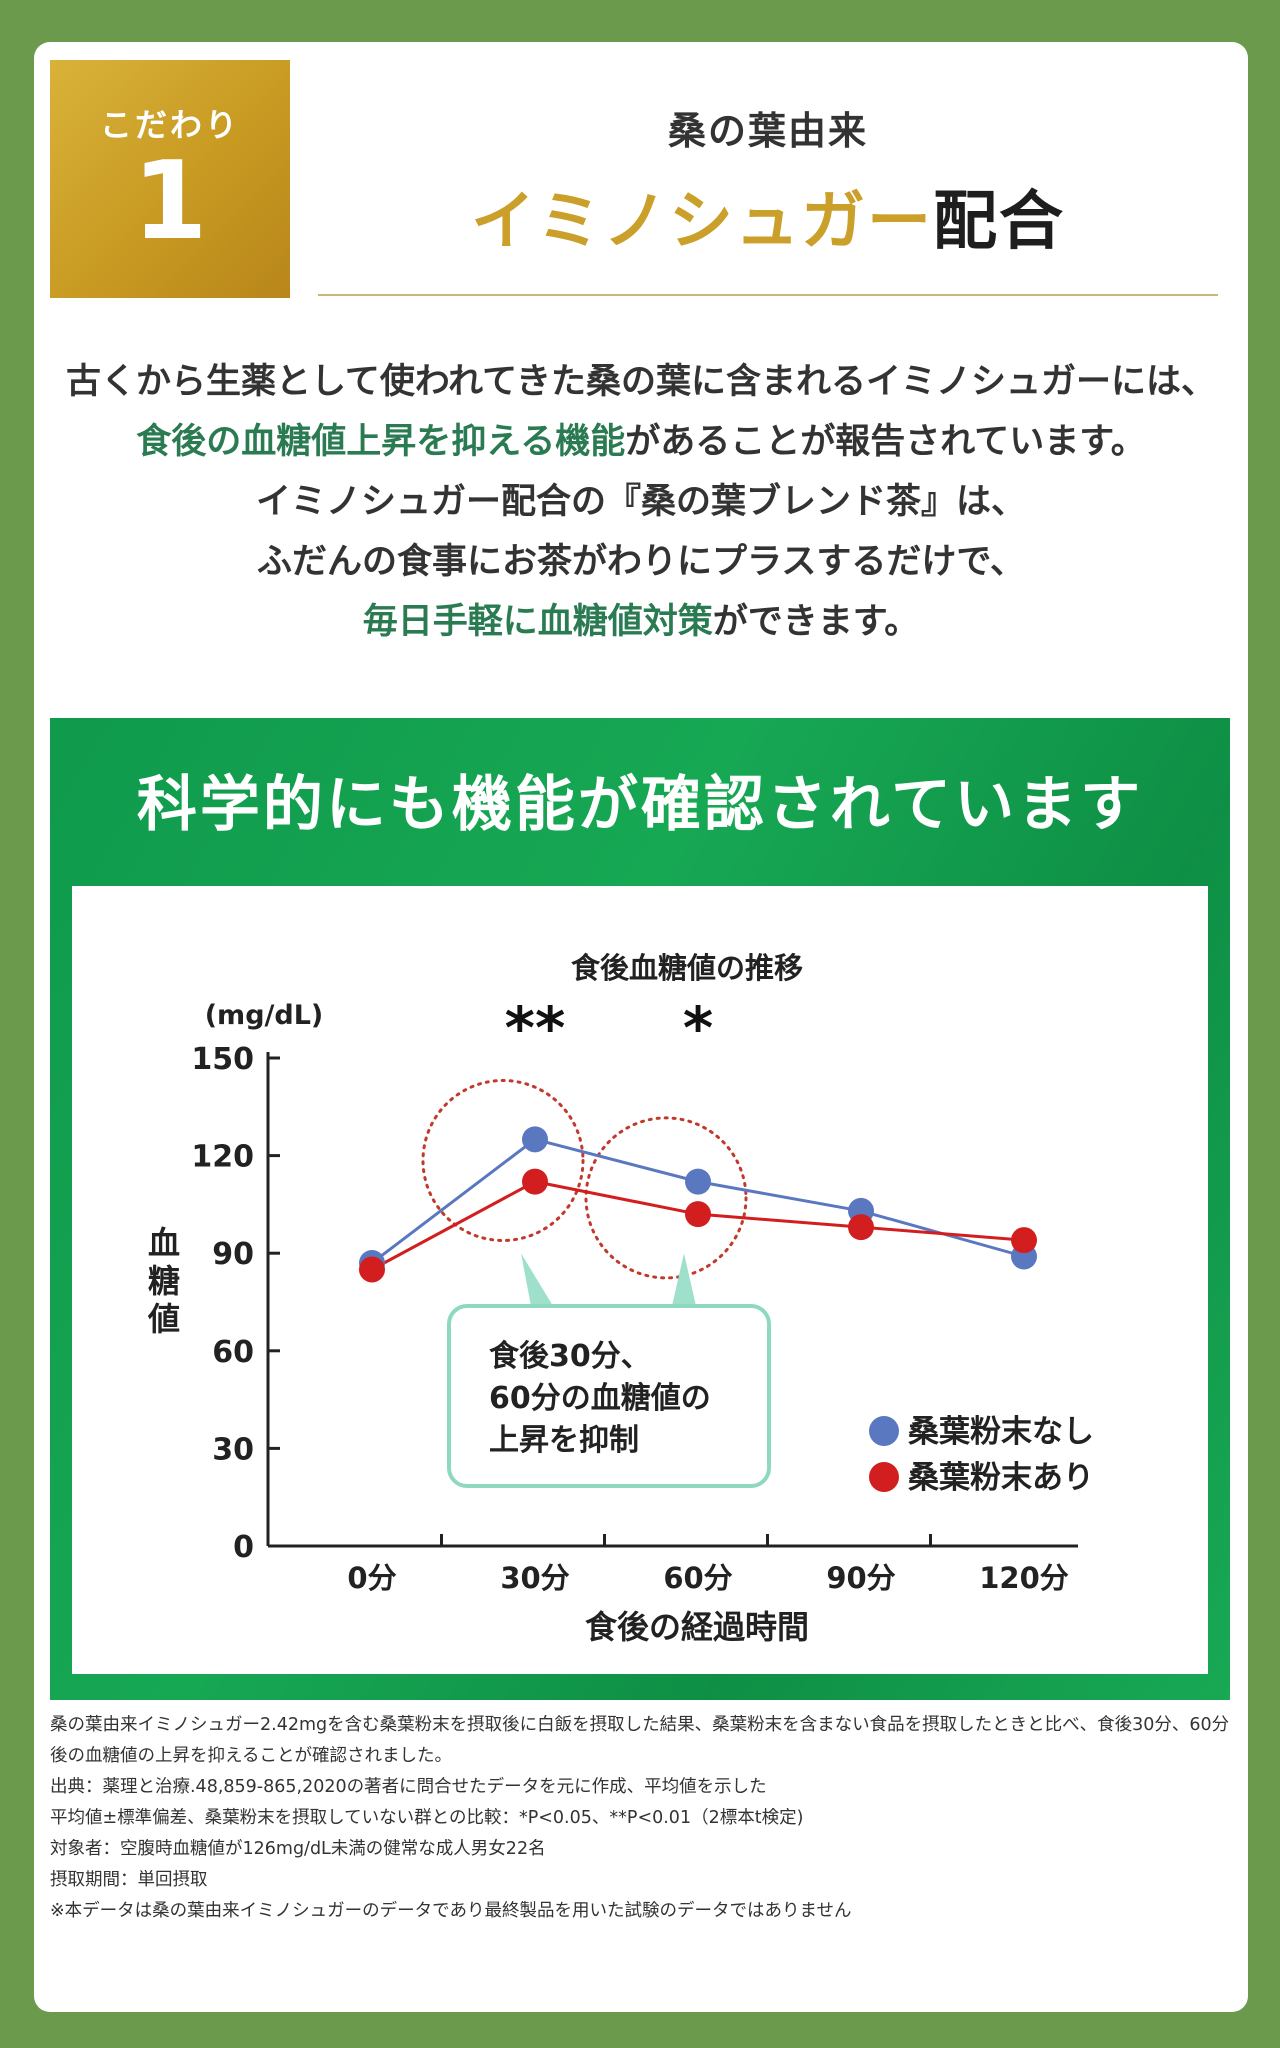 The image size is (1280, 2048). I want to click on intro-line-5: 毎日手軽に血糖値対策ができます。, so click(641, 622).